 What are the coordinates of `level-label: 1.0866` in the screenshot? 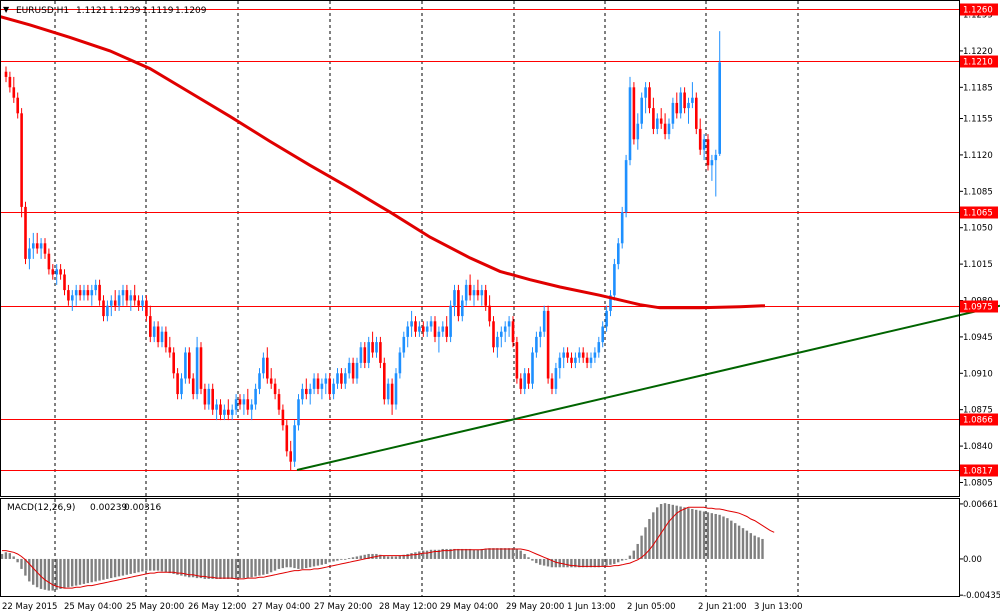 It's located at (978, 421).